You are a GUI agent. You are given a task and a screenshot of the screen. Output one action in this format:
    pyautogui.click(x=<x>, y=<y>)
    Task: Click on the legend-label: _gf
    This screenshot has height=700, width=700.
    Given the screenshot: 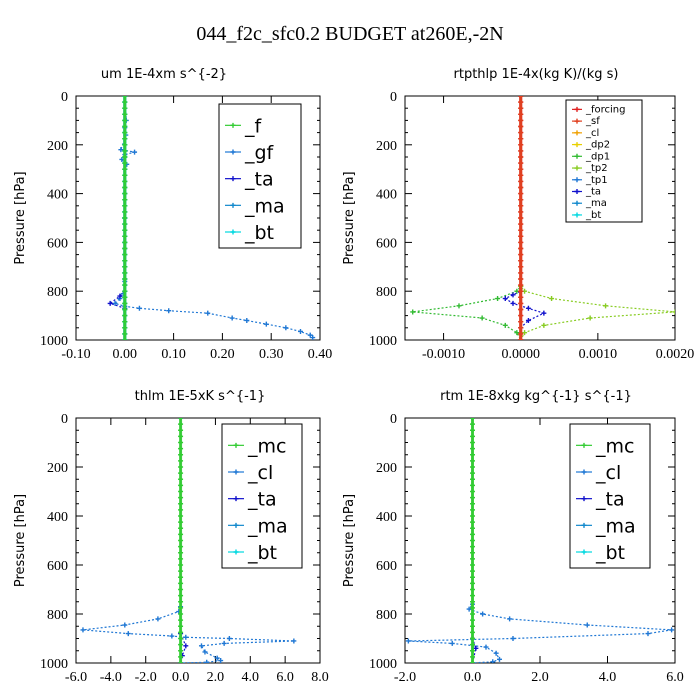 What is the action you would take?
    pyautogui.click(x=259, y=153)
    